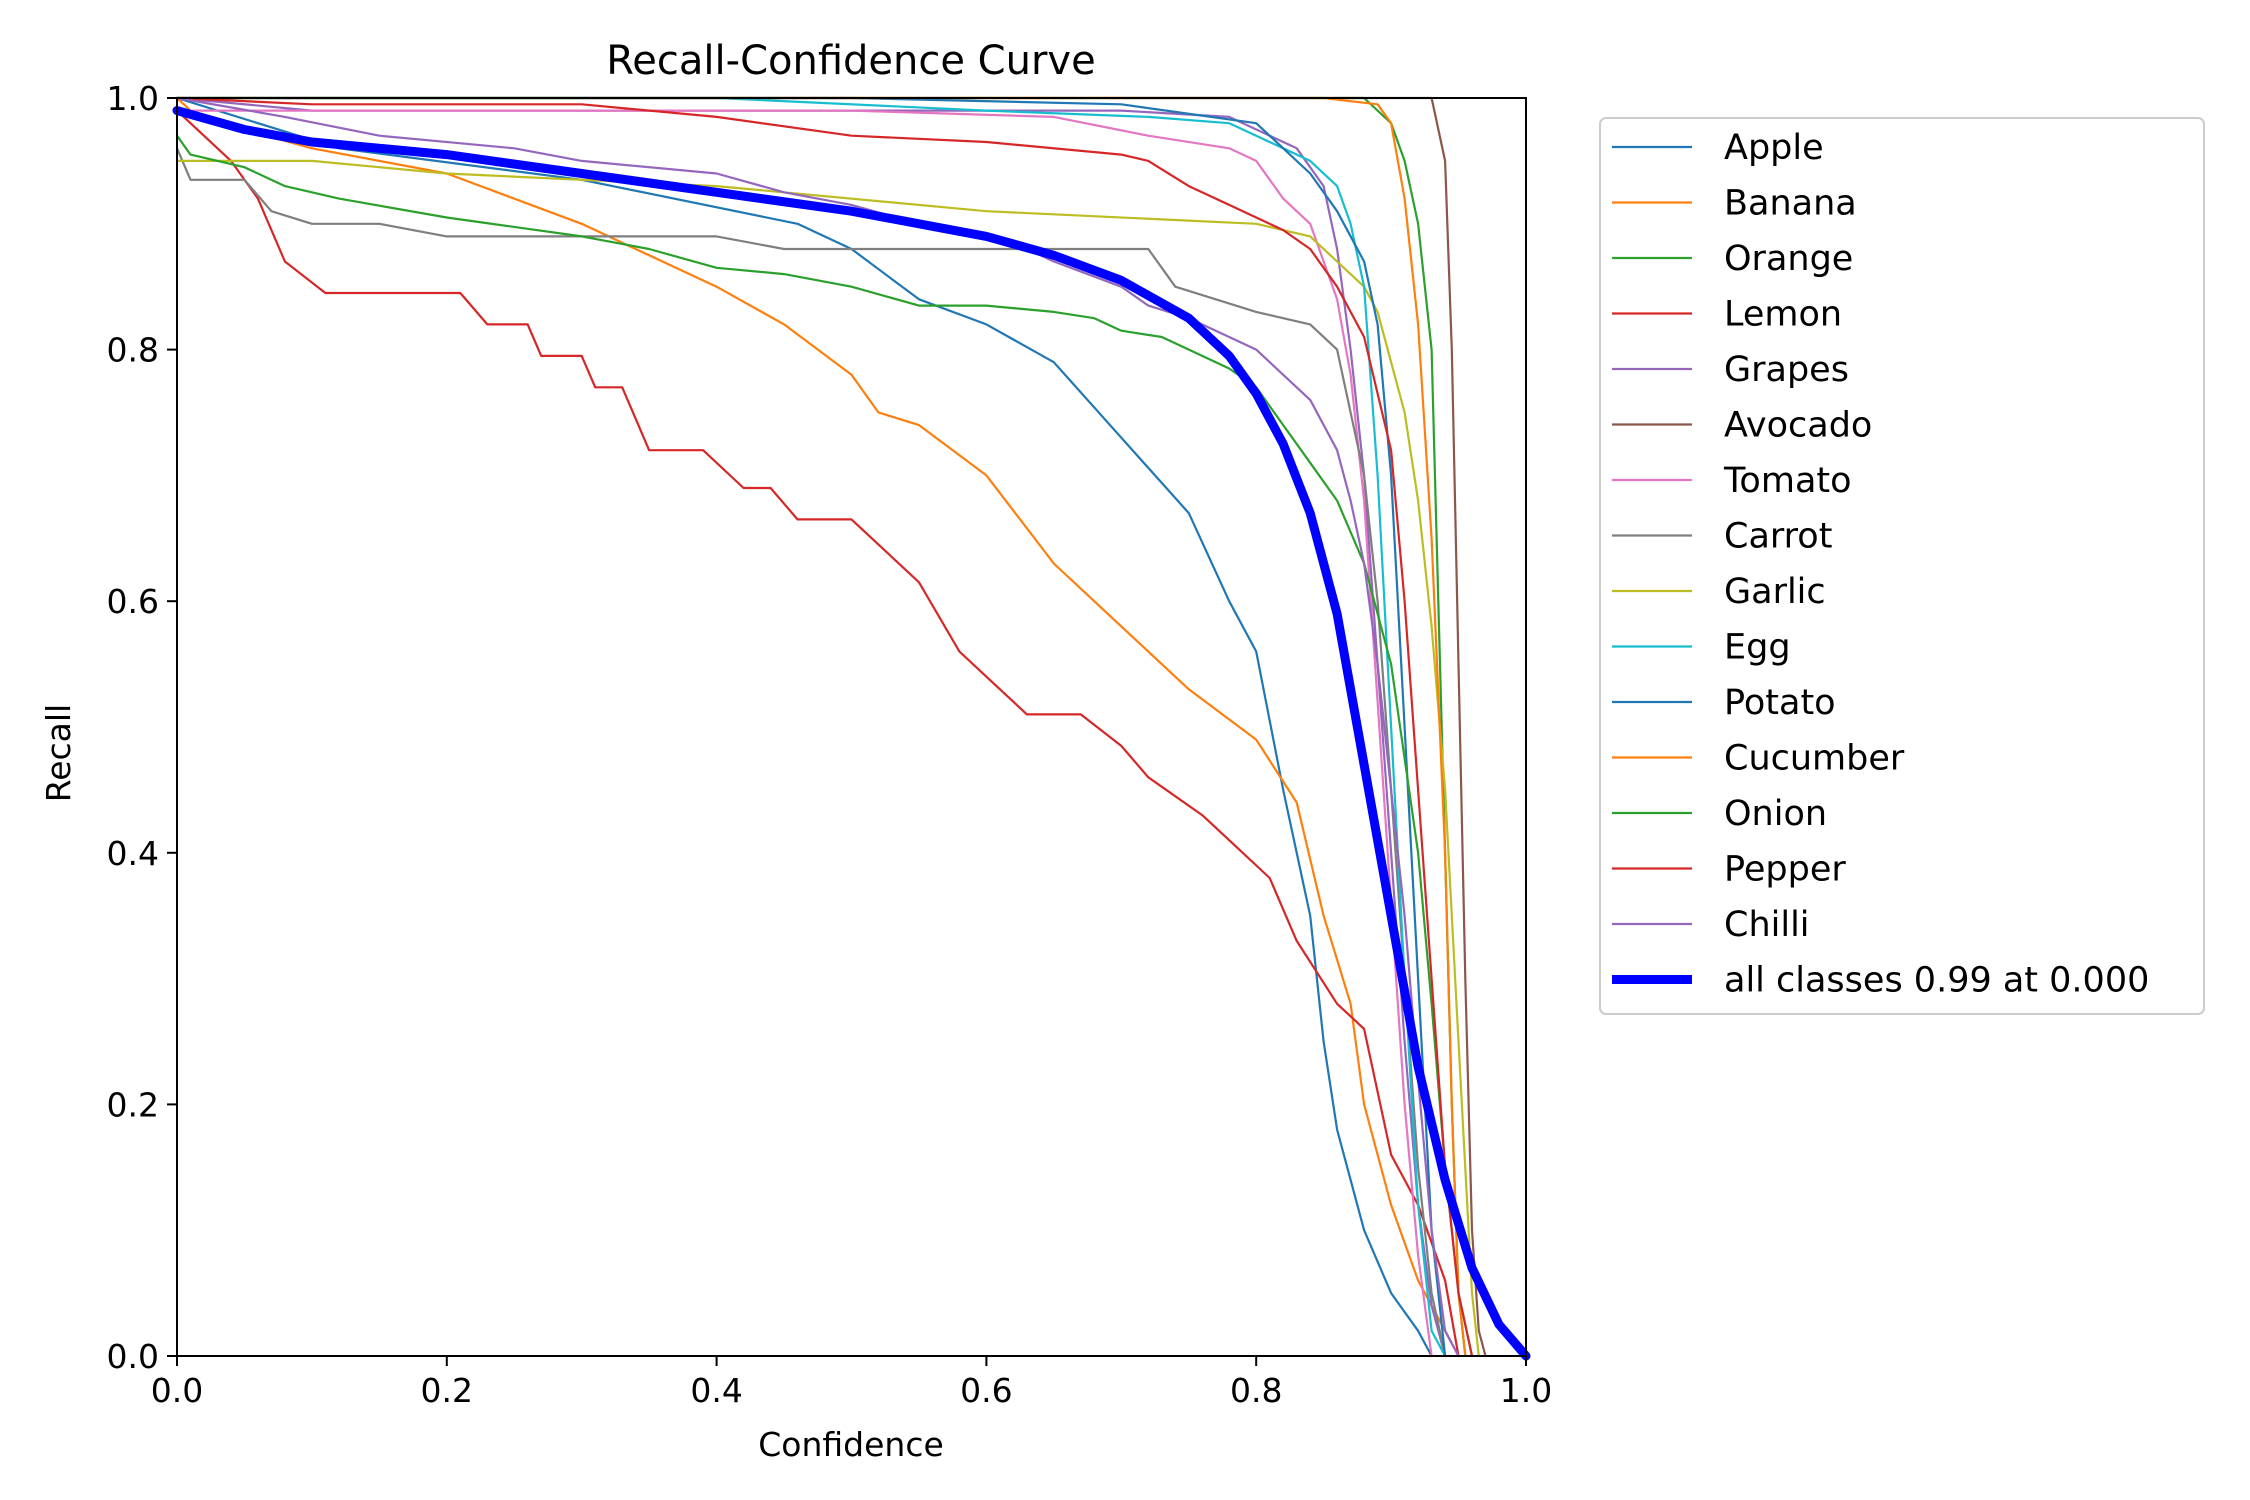 The height and width of the screenshot is (1500, 2250). Describe the element at coordinates (1936, 981) in the screenshot. I see `legend-label: all classes 0.99 at 0.000` at that location.